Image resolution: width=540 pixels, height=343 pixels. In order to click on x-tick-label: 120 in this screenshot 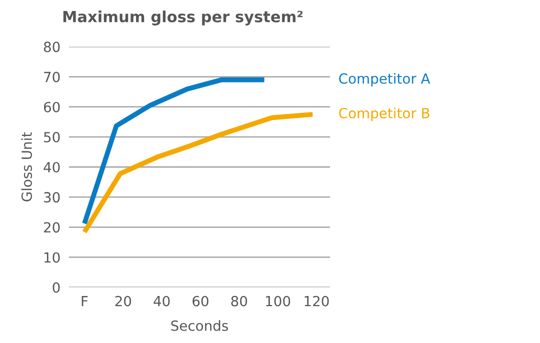, I will do `click(316, 301)`.